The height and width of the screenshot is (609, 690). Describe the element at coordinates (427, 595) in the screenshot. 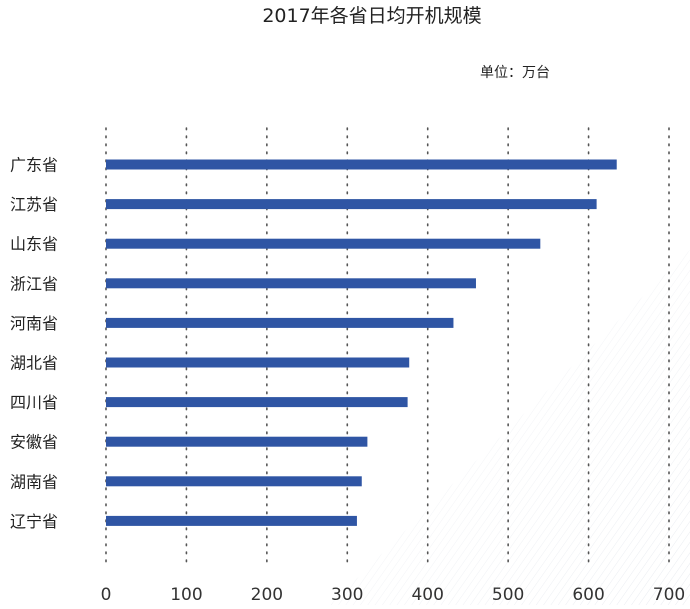

I see `x-tick-label: 400` at that location.